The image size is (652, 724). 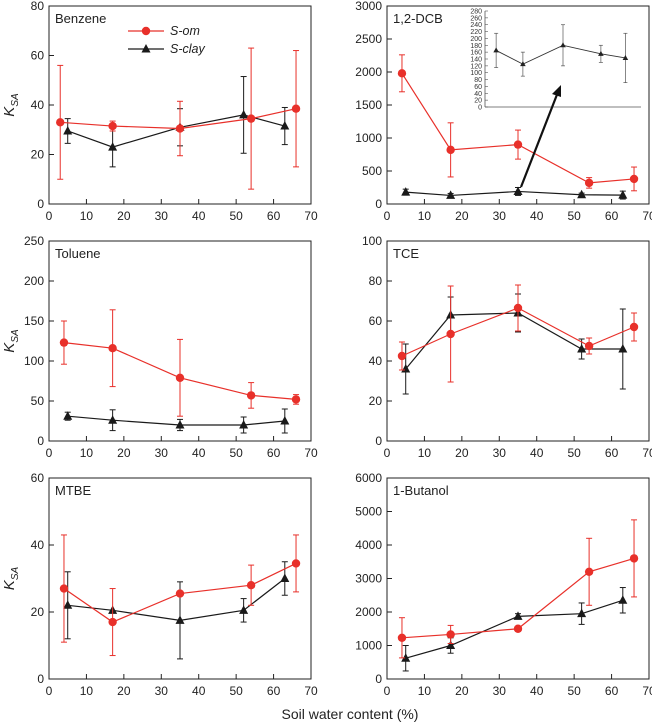 What do you see at coordinates (78, 253) in the screenshot?
I see `panel-title: Toluene` at bounding box center [78, 253].